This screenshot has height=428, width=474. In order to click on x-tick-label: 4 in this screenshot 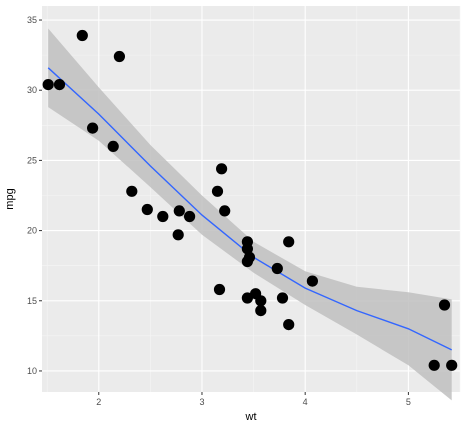, I will do `click(305, 402)`.